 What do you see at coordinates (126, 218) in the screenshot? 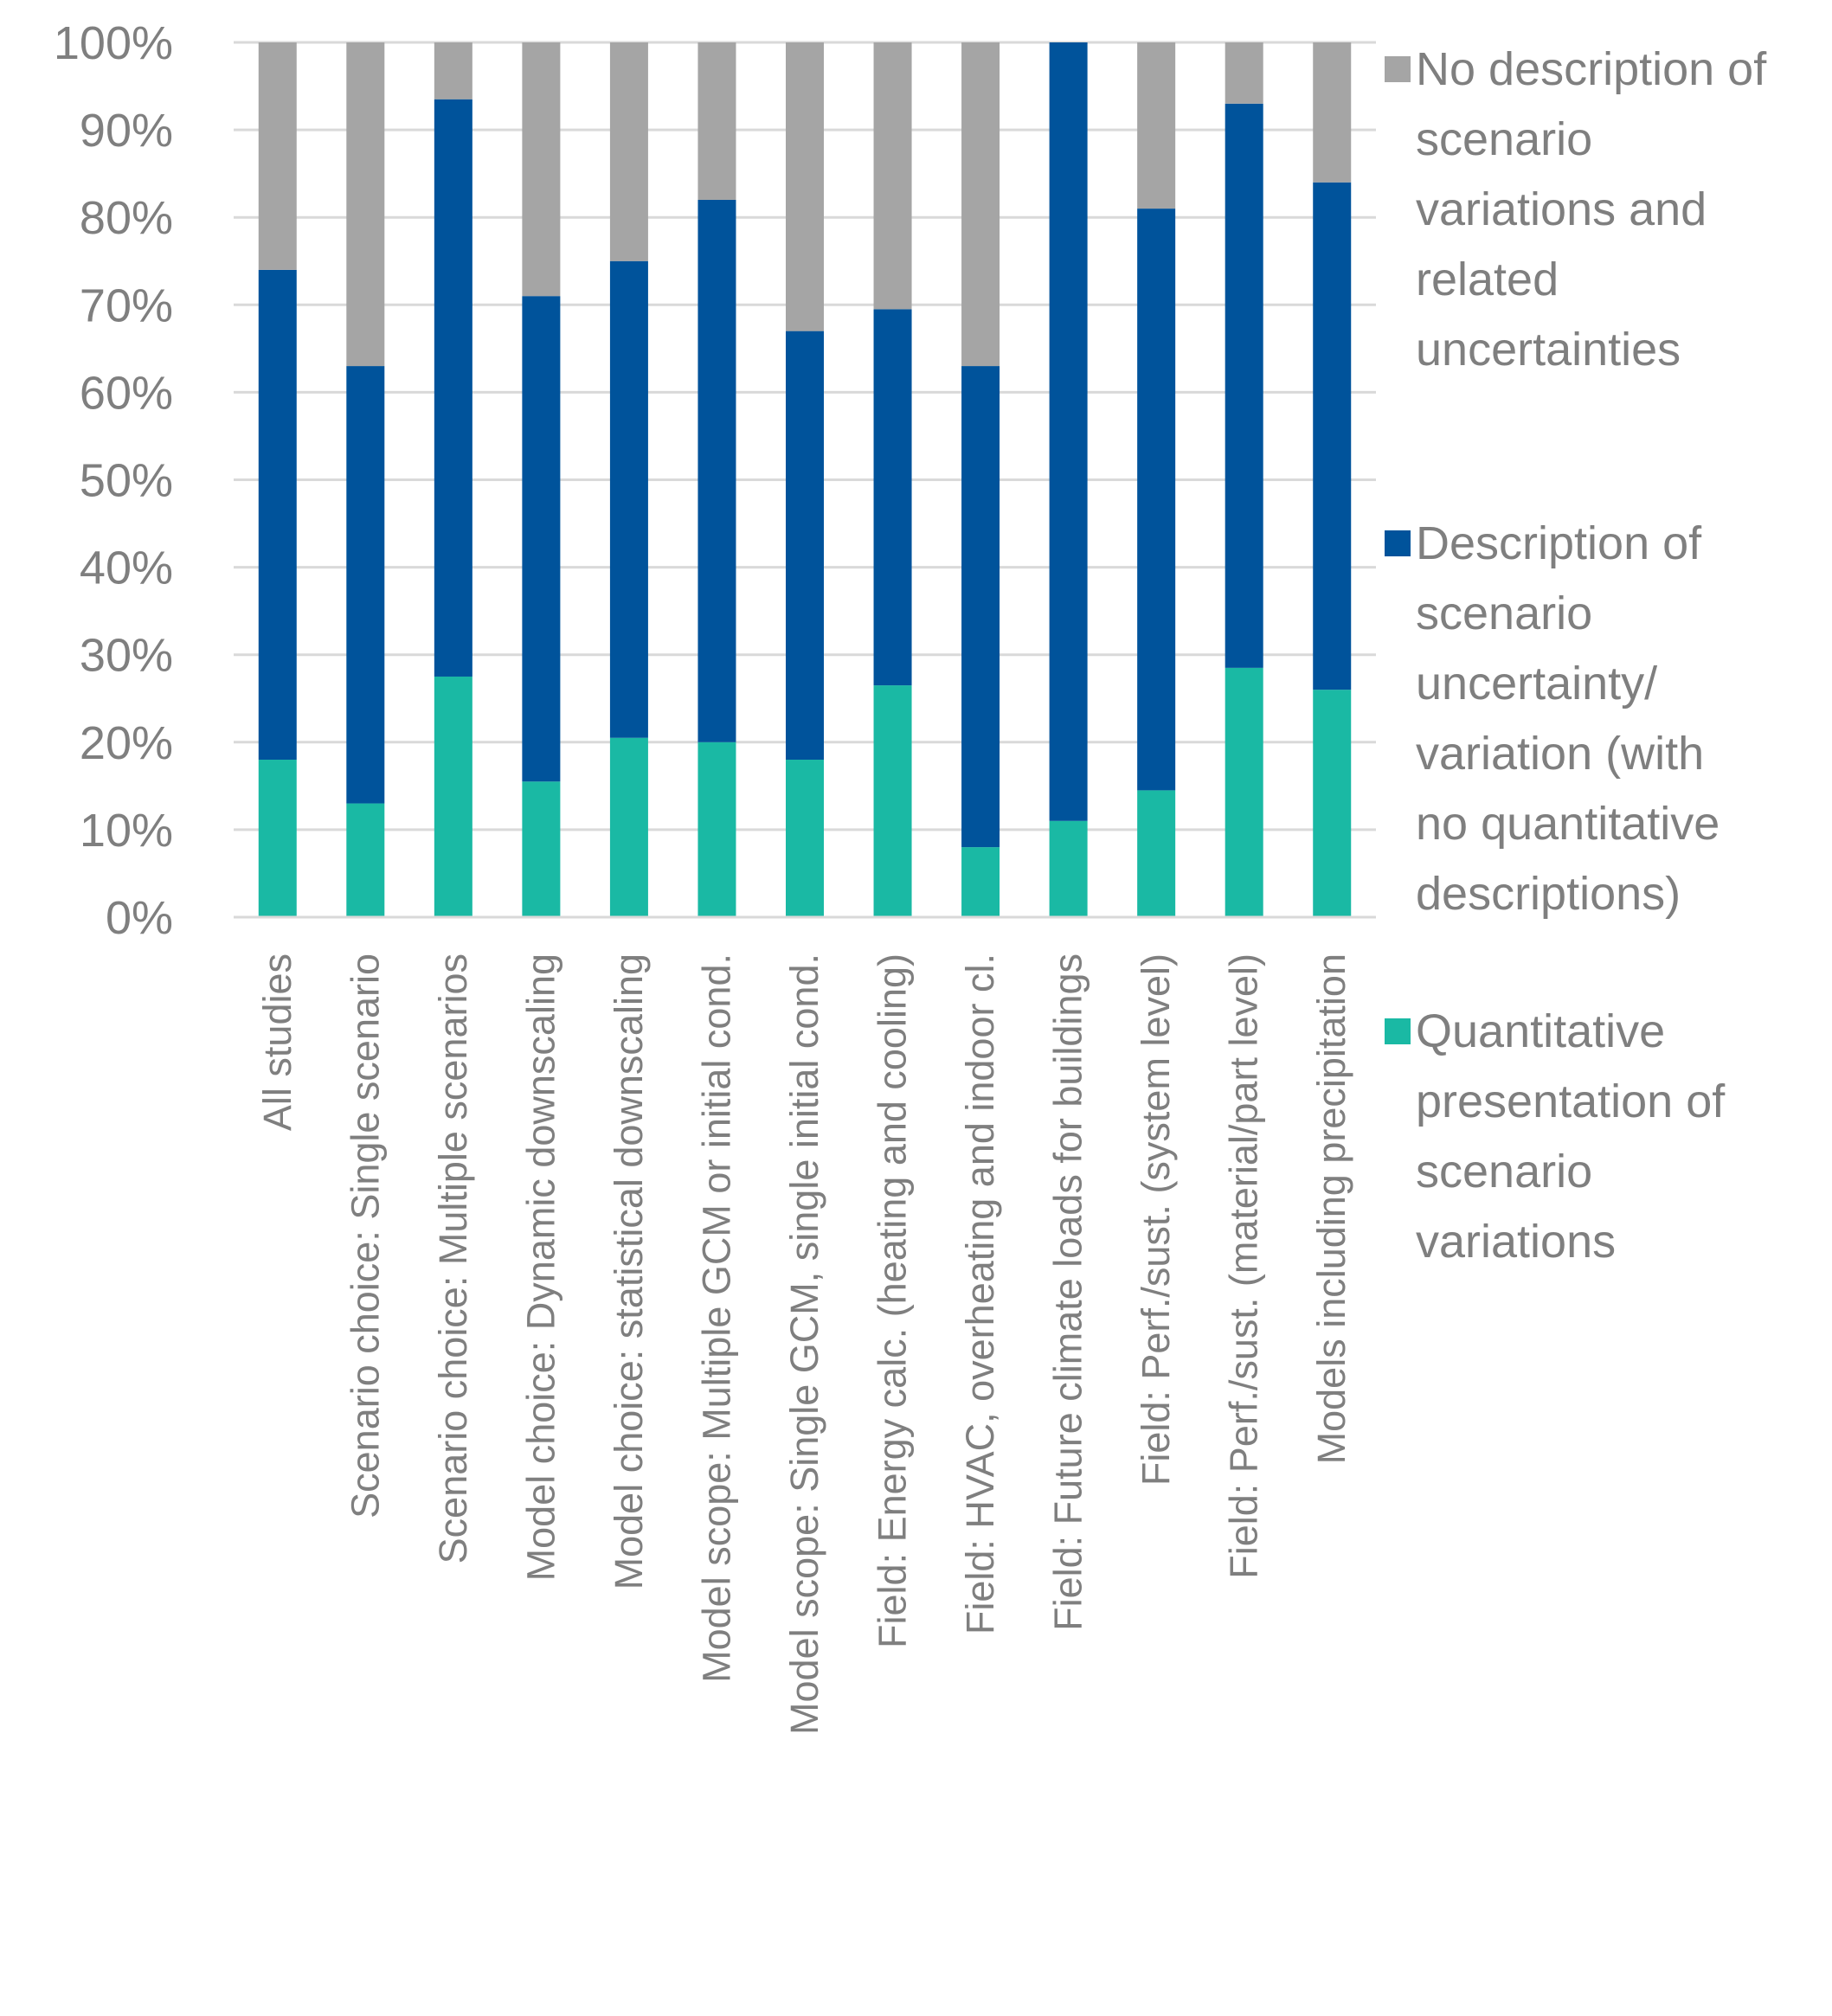
I see `y-tick-label: 80%` at bounding box center [126, 218].